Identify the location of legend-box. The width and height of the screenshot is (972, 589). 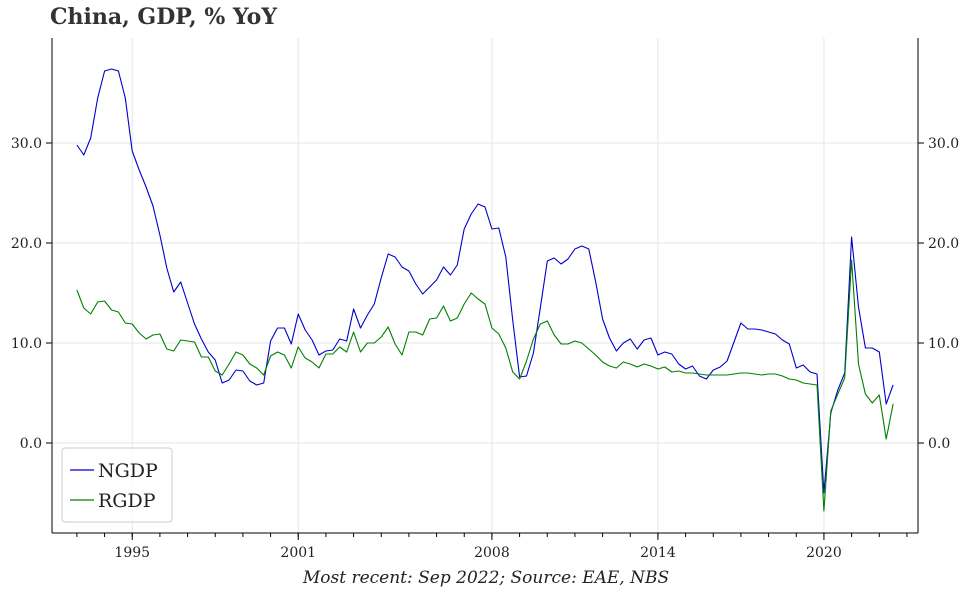
(117, 485).